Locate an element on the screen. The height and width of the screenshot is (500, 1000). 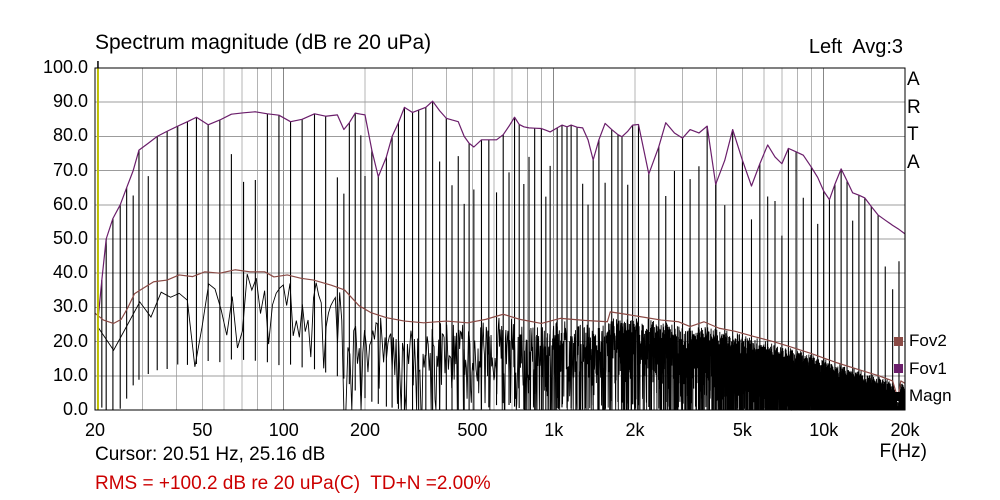
x-tick-label: 20k is located at coordinates (905, 430).